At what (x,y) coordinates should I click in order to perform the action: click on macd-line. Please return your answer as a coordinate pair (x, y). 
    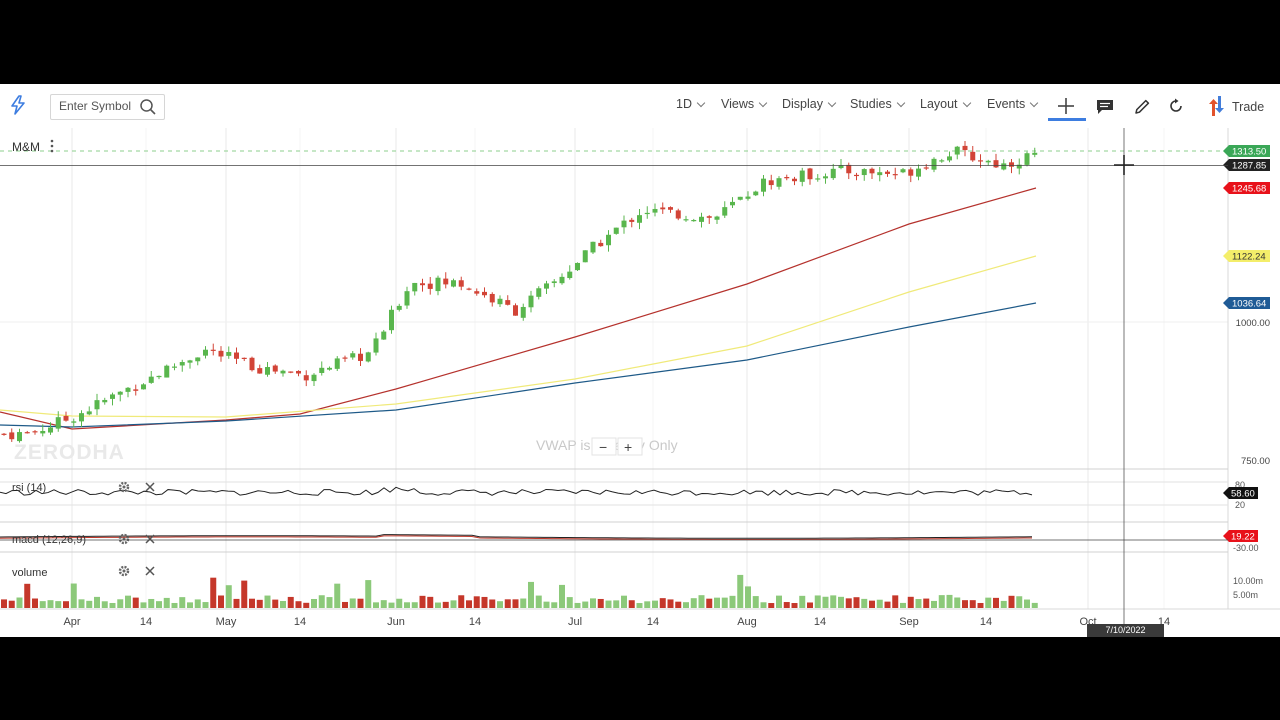
    Looking at the image, I should click on (516, 536).